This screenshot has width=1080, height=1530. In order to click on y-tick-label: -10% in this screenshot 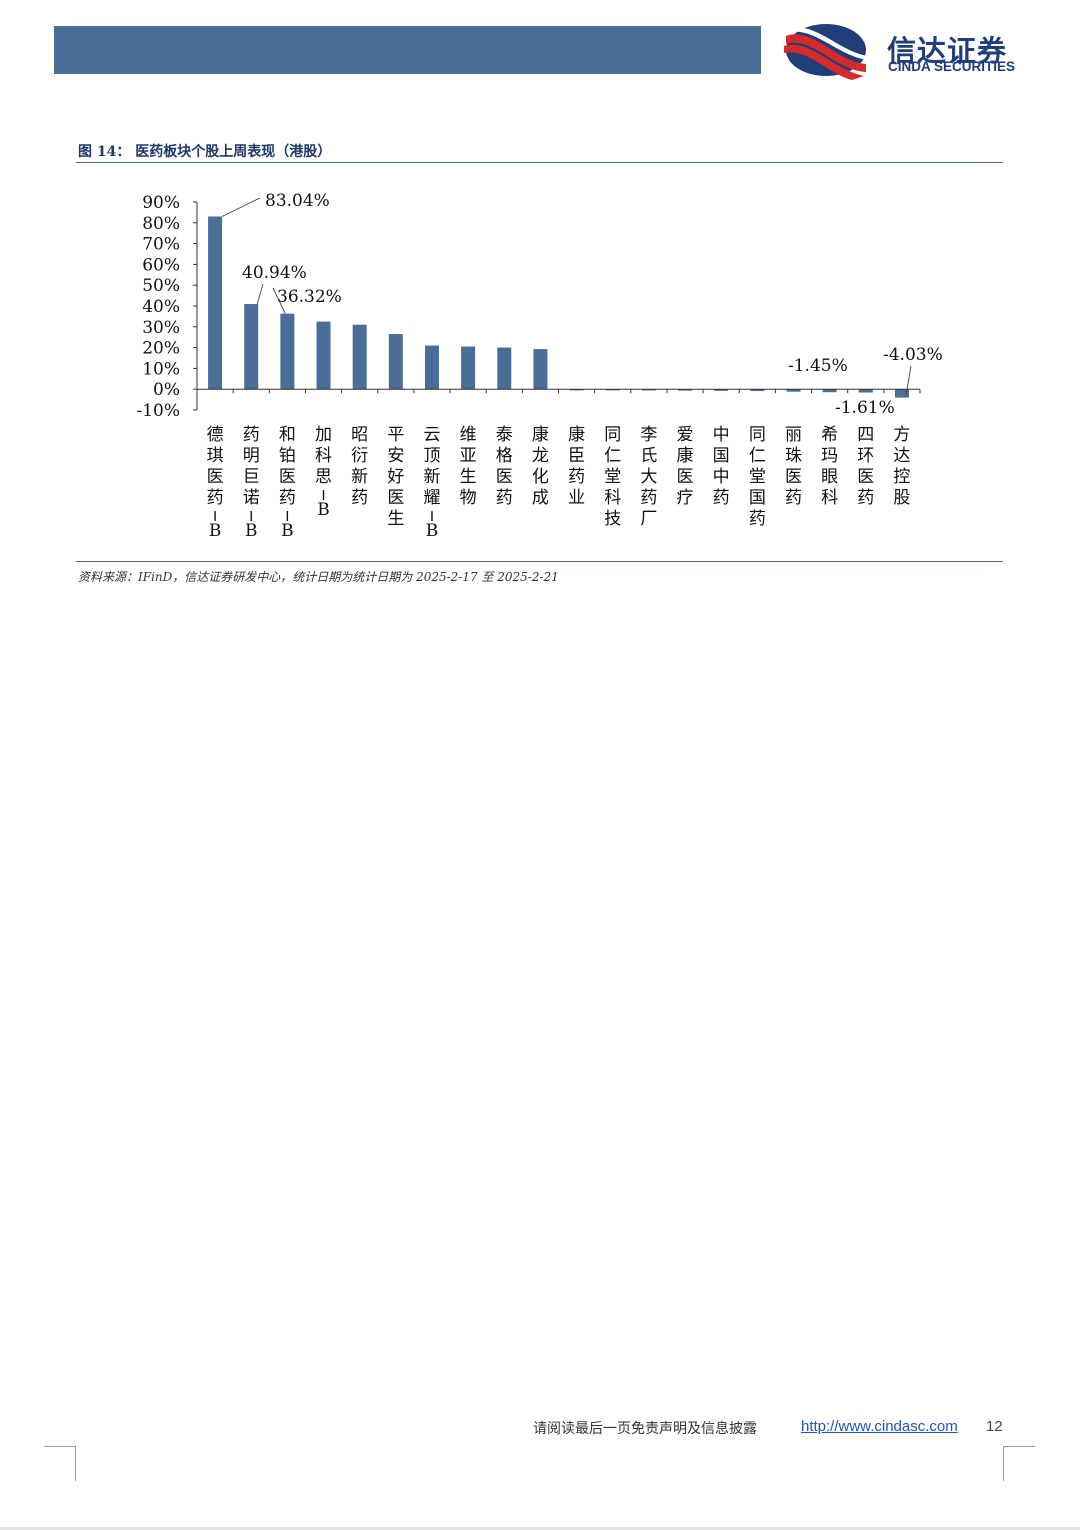, I will do `click(158, 411)`.